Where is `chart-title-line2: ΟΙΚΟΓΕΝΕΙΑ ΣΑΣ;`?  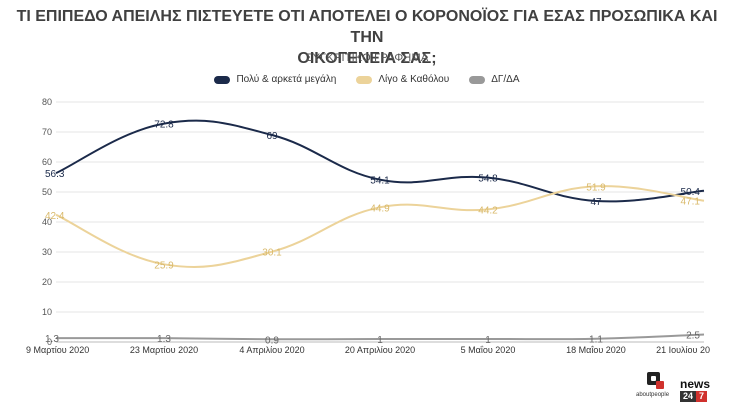 chart-title-line2: ΟΙΚΟΓΕΝΕΙΑ ΣΑΣ; is located at coordinates (367, 58).